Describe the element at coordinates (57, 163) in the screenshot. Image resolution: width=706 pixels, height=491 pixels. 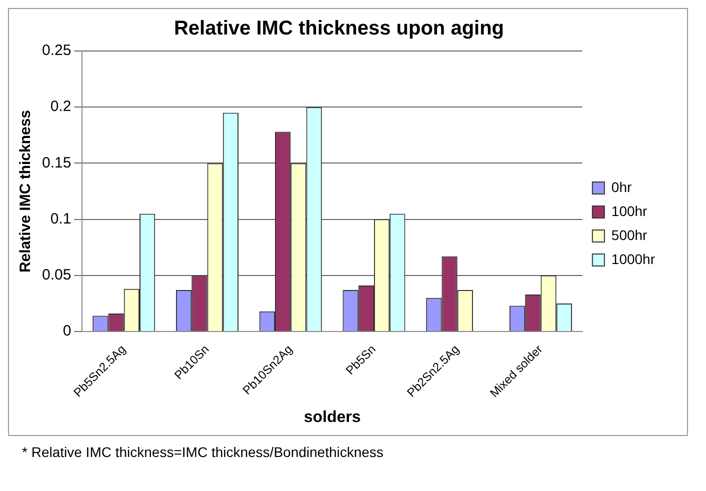
I see `y-tick-label: 0.15` at that location.